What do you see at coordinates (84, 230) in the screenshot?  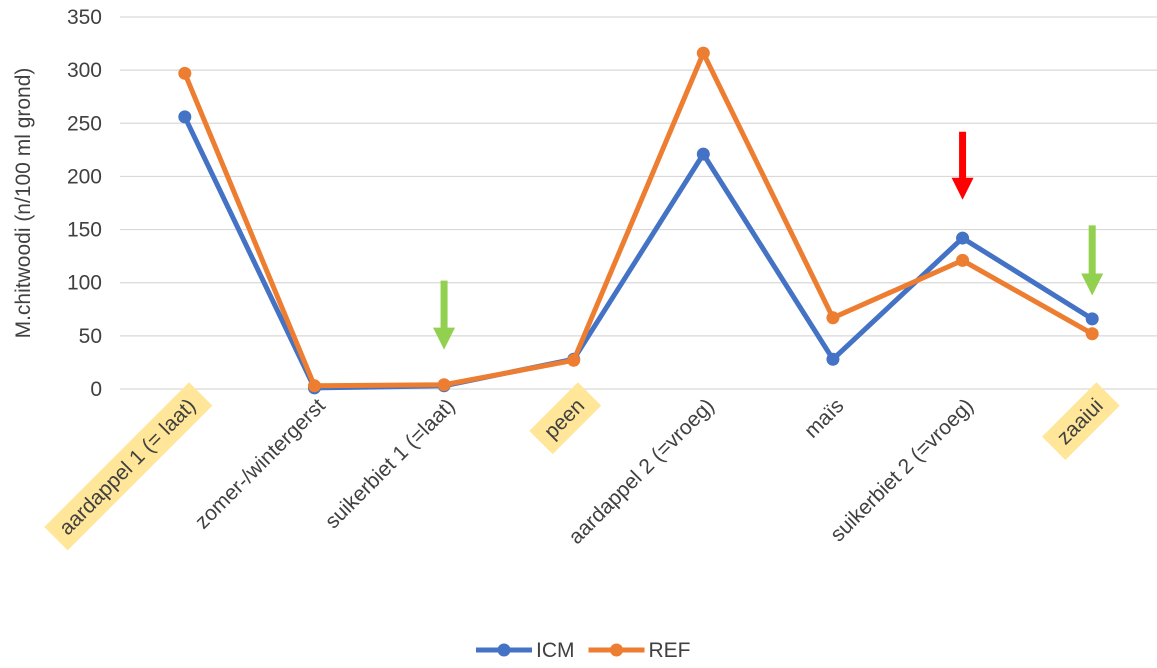 I see `y-tick-label: 150` at bounding box center [84, 230].